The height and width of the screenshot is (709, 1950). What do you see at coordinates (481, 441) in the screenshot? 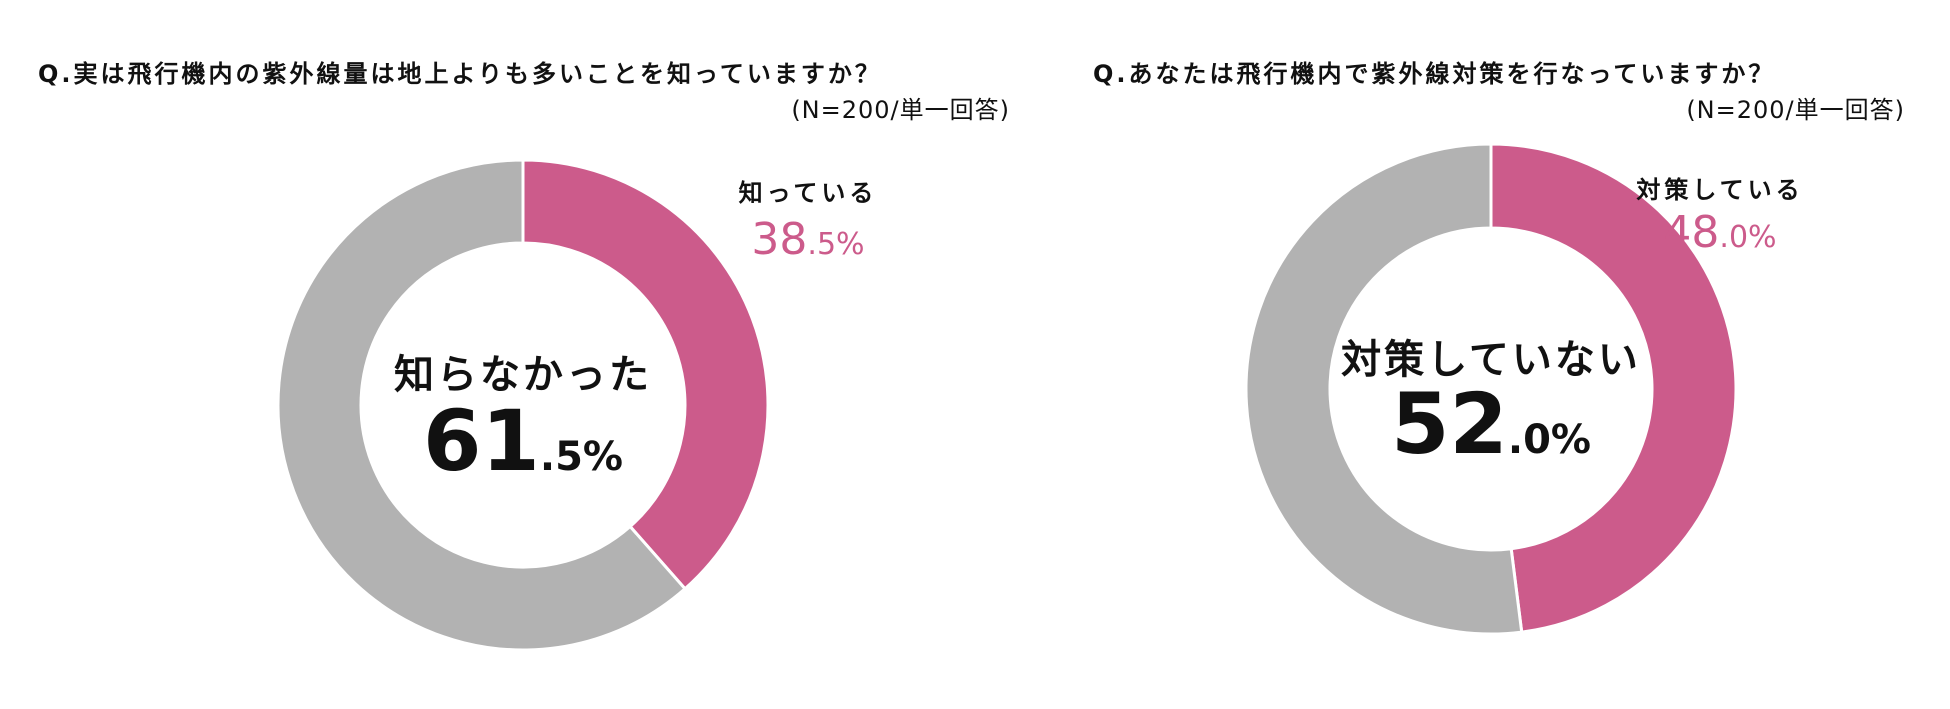
I see `center-value-int-left: 61` at bounding box center [481, 441].